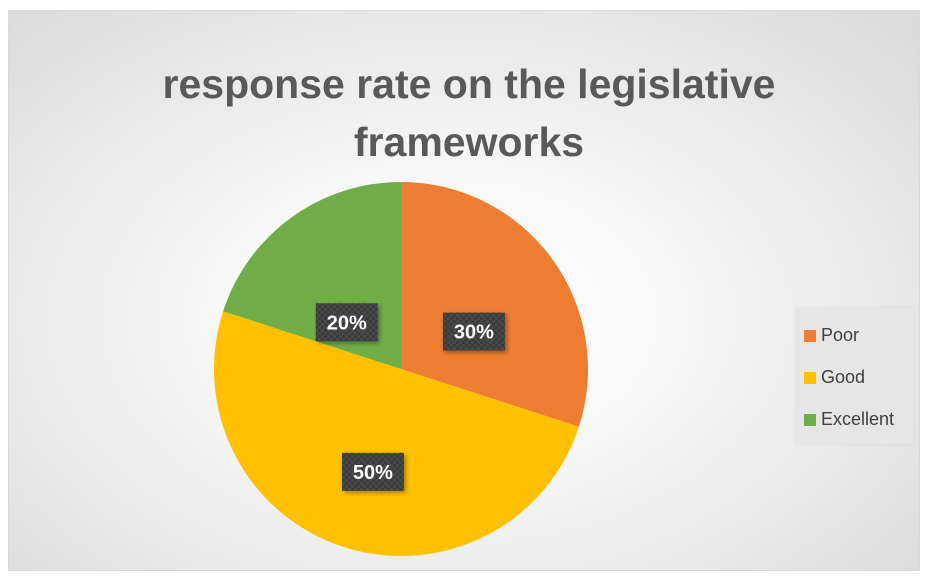  I want to click on legend-item-good: Good, so click(834, 377).